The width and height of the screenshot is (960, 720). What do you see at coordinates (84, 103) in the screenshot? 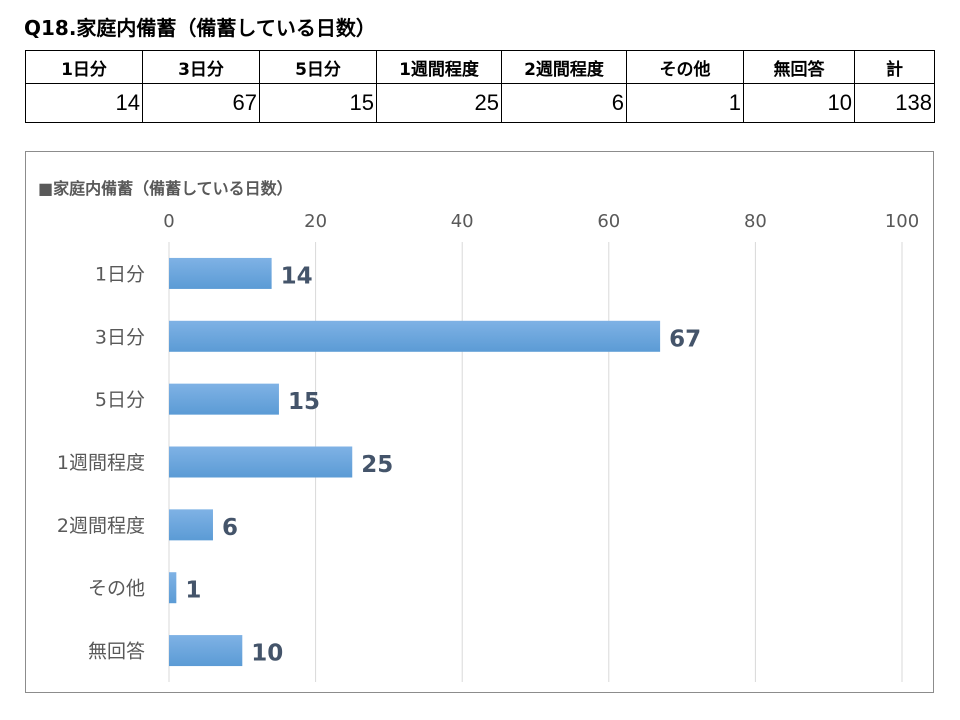
I see `table-value-cell: 14` at bounding box center [84, 103].